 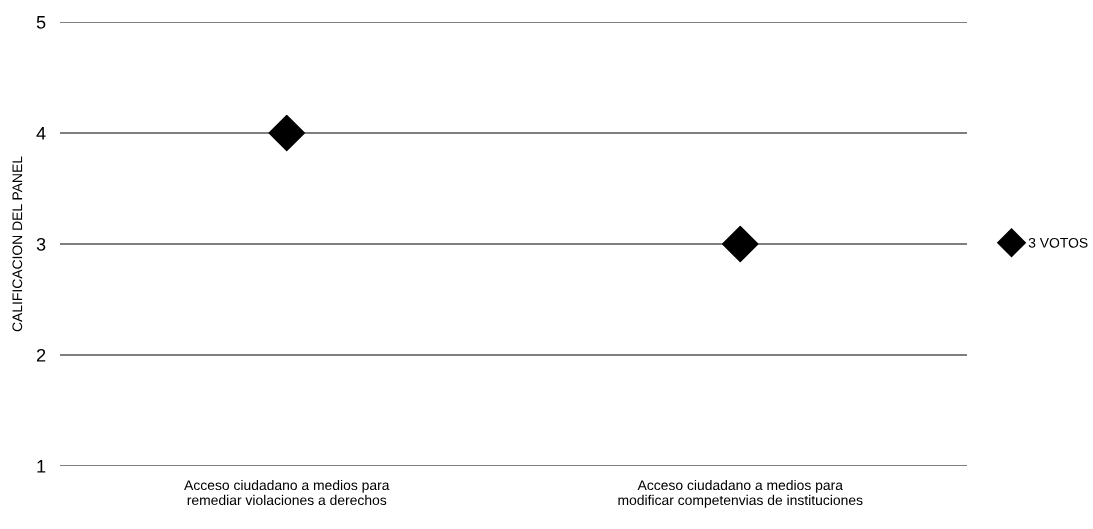 What do you see at coordinates (41, 22) in the screenshot?
I see `y-tick-label: 5` at bounding box center [41, 22].